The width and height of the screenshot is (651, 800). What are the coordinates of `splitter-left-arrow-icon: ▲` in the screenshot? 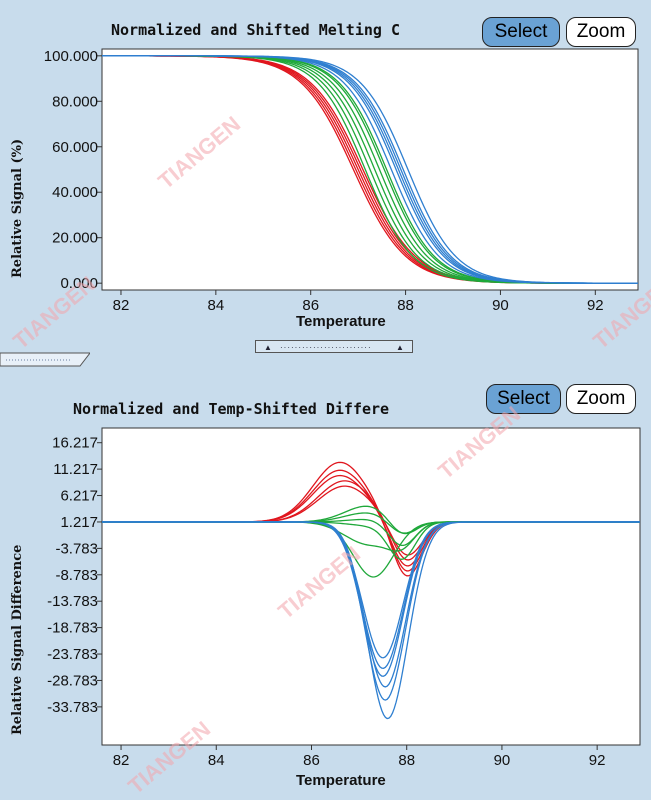 It's located at (268, 347).